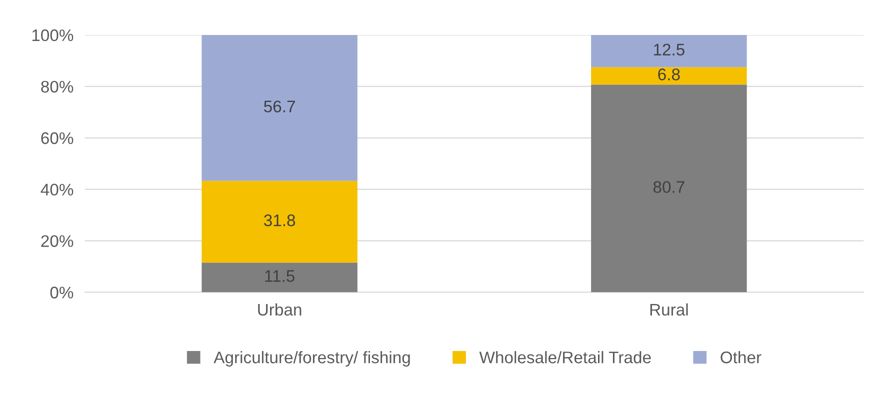  Describe the element at coordinates (312, 359) in the screenshot. I see `legend-label: Agriculture/forestry/ fishing` at that location.